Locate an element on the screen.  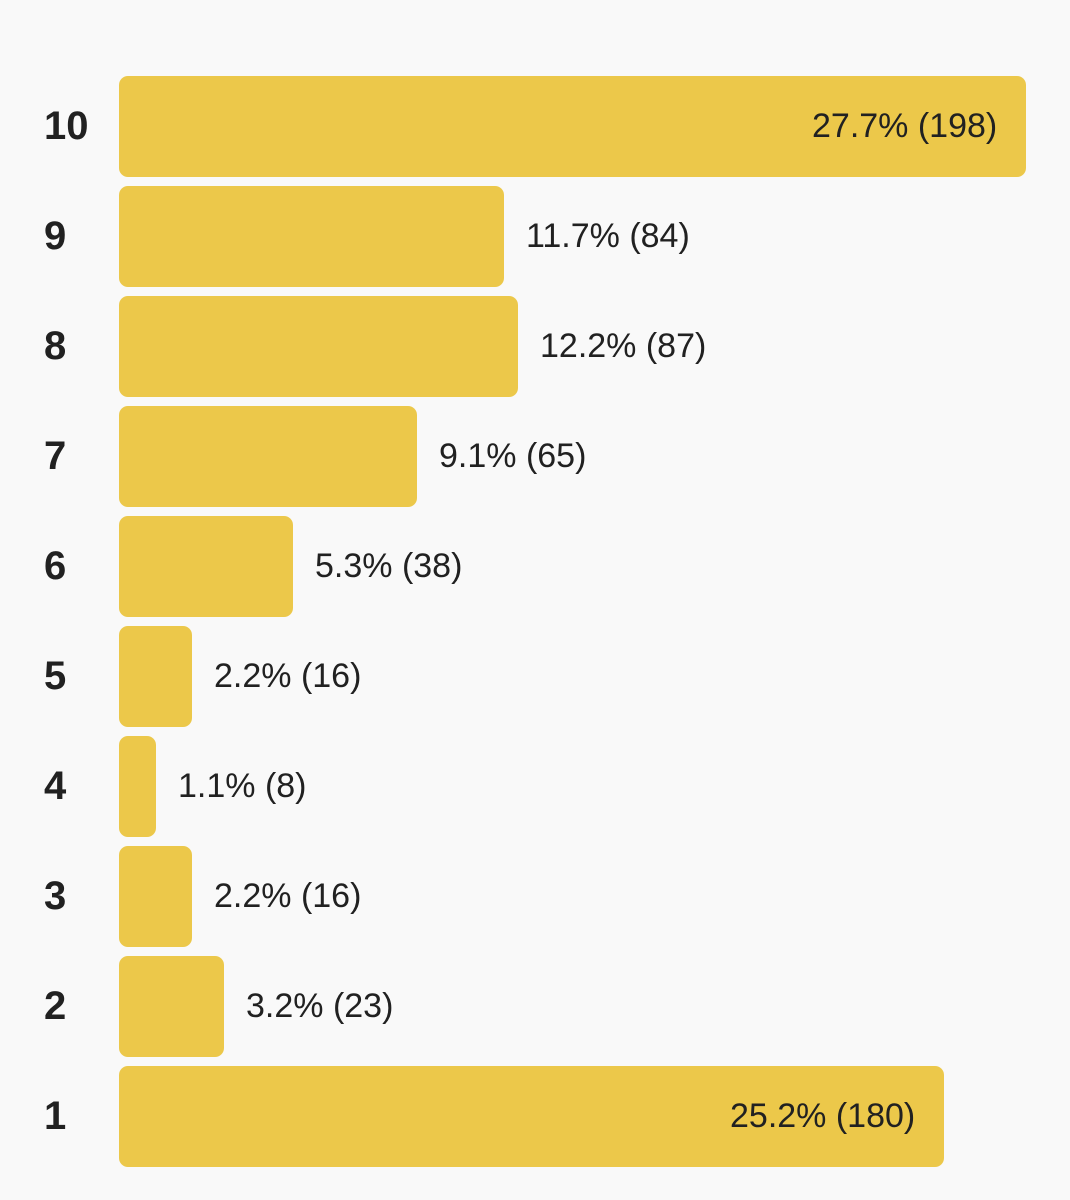
value-label-2: 3.2% (23) is located at coordinates (320, 1006).